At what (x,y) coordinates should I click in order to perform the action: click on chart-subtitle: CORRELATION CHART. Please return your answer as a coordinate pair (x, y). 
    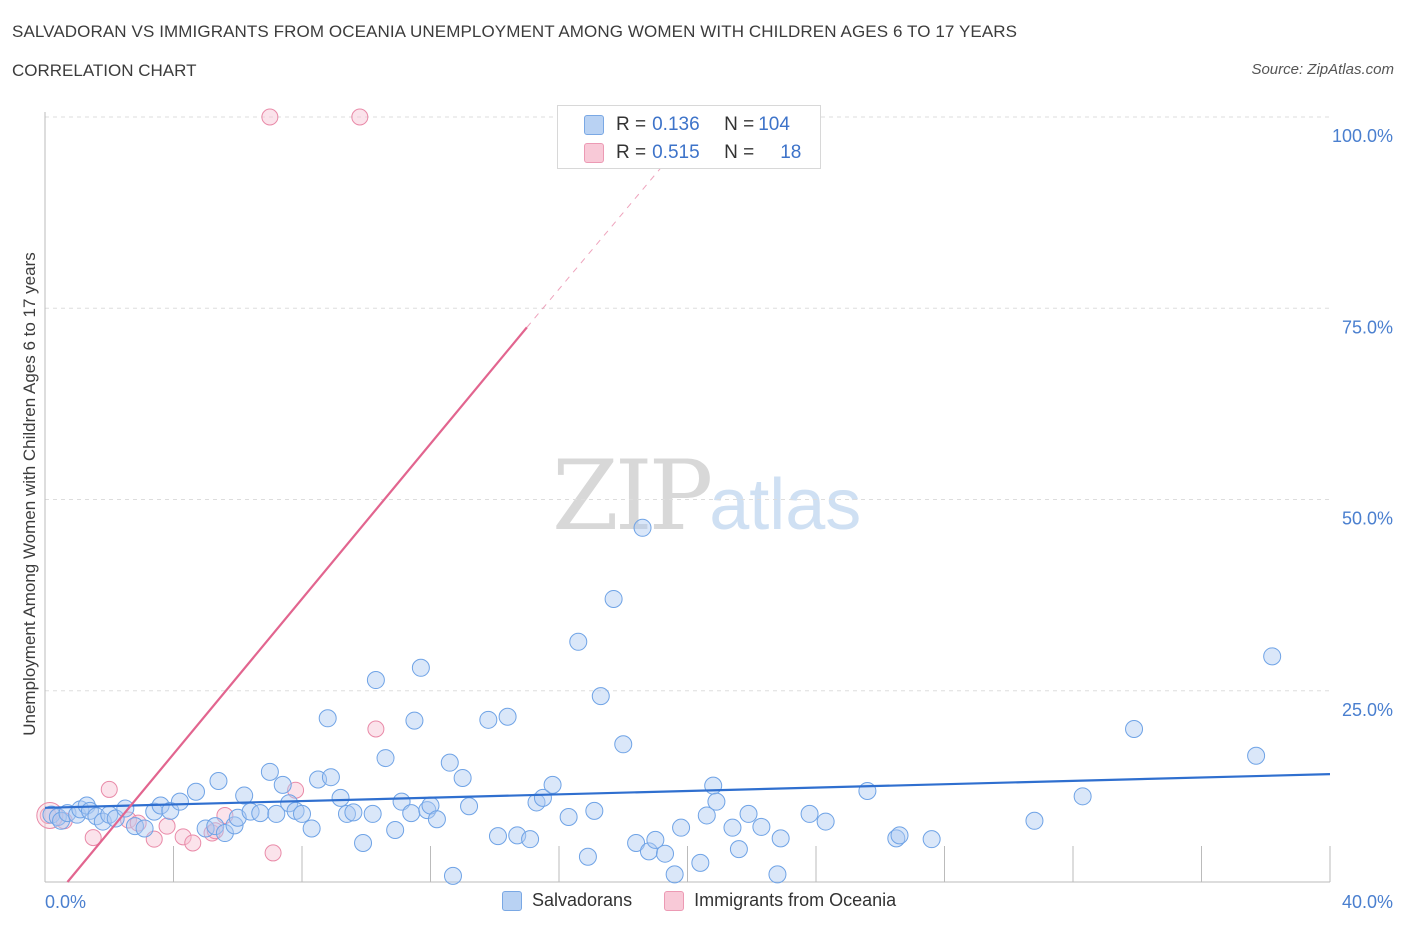
    Looking at the image, I should click on (104, 70).